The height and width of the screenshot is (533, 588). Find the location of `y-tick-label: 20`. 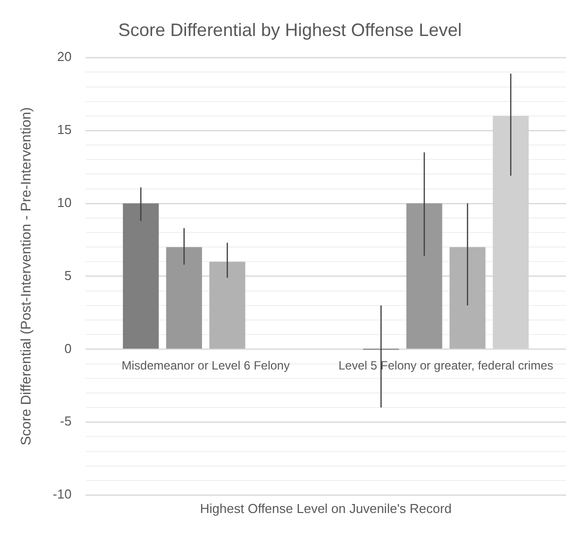

y-tick-label: 20 is located at coordinates (64, 56).